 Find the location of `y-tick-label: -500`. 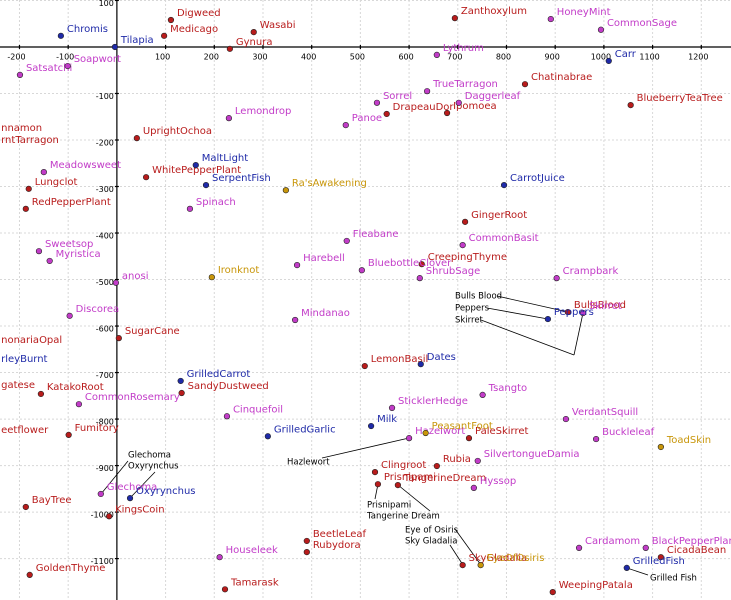

y-tick-label: -500 is located at coordinates (105, 282).